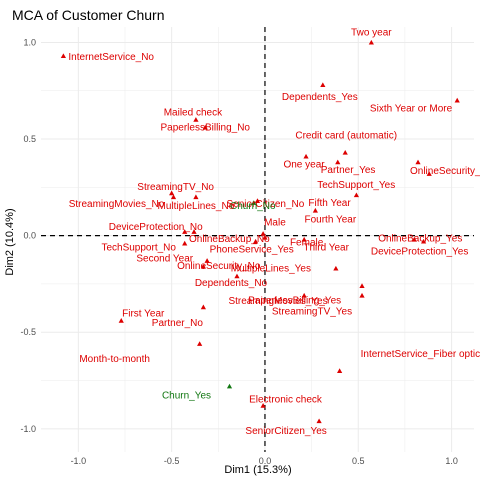 The height and width of the screenshot is (480, 480). I want to click on point-label: StreamingMovies_Yes, so click(277, 301).